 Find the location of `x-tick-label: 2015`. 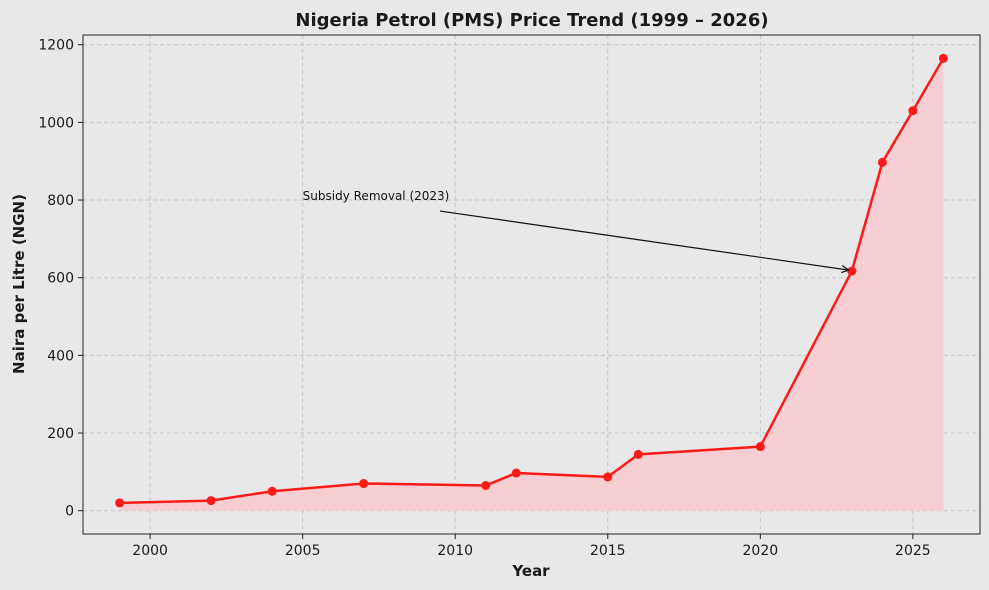

x-tick-label: 2015 is located at coordinates (608, 551).